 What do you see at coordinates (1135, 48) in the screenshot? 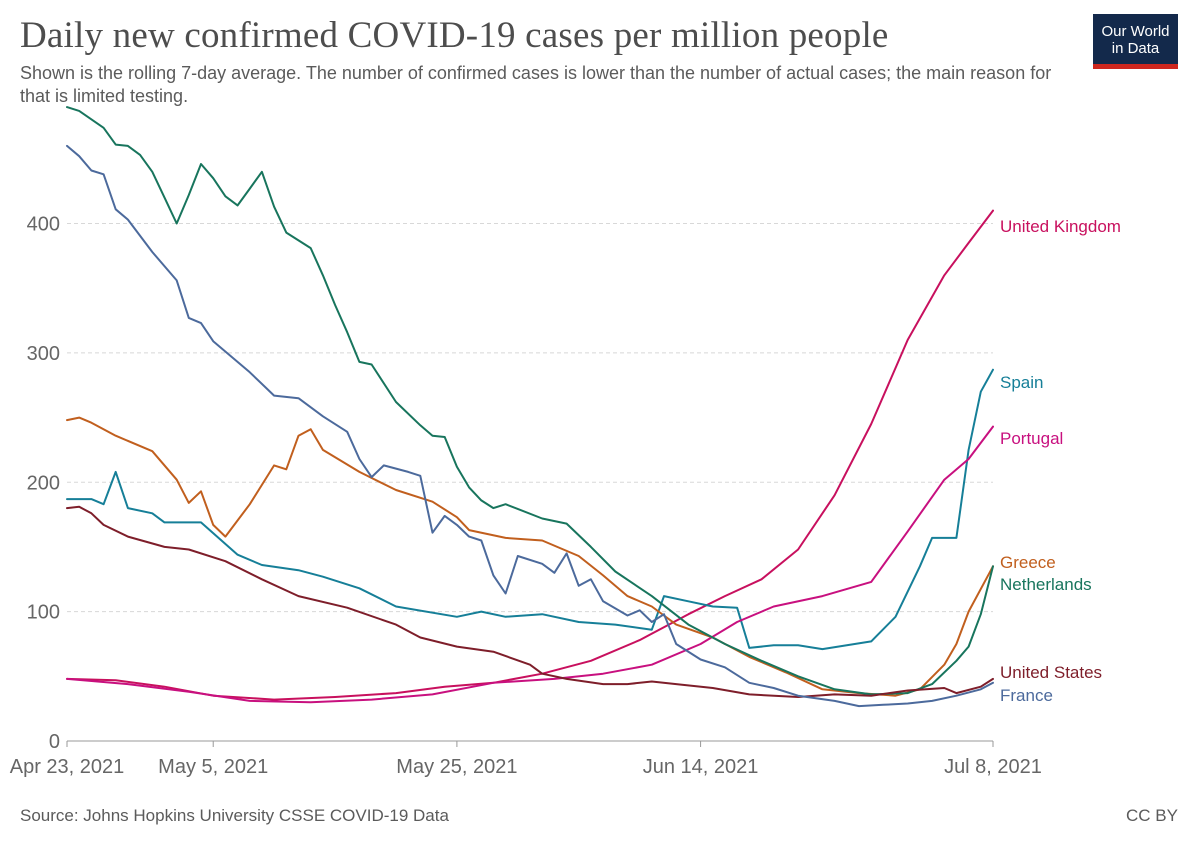
I see `logo-line-2: in Data` at bounding box center [1135, 48].